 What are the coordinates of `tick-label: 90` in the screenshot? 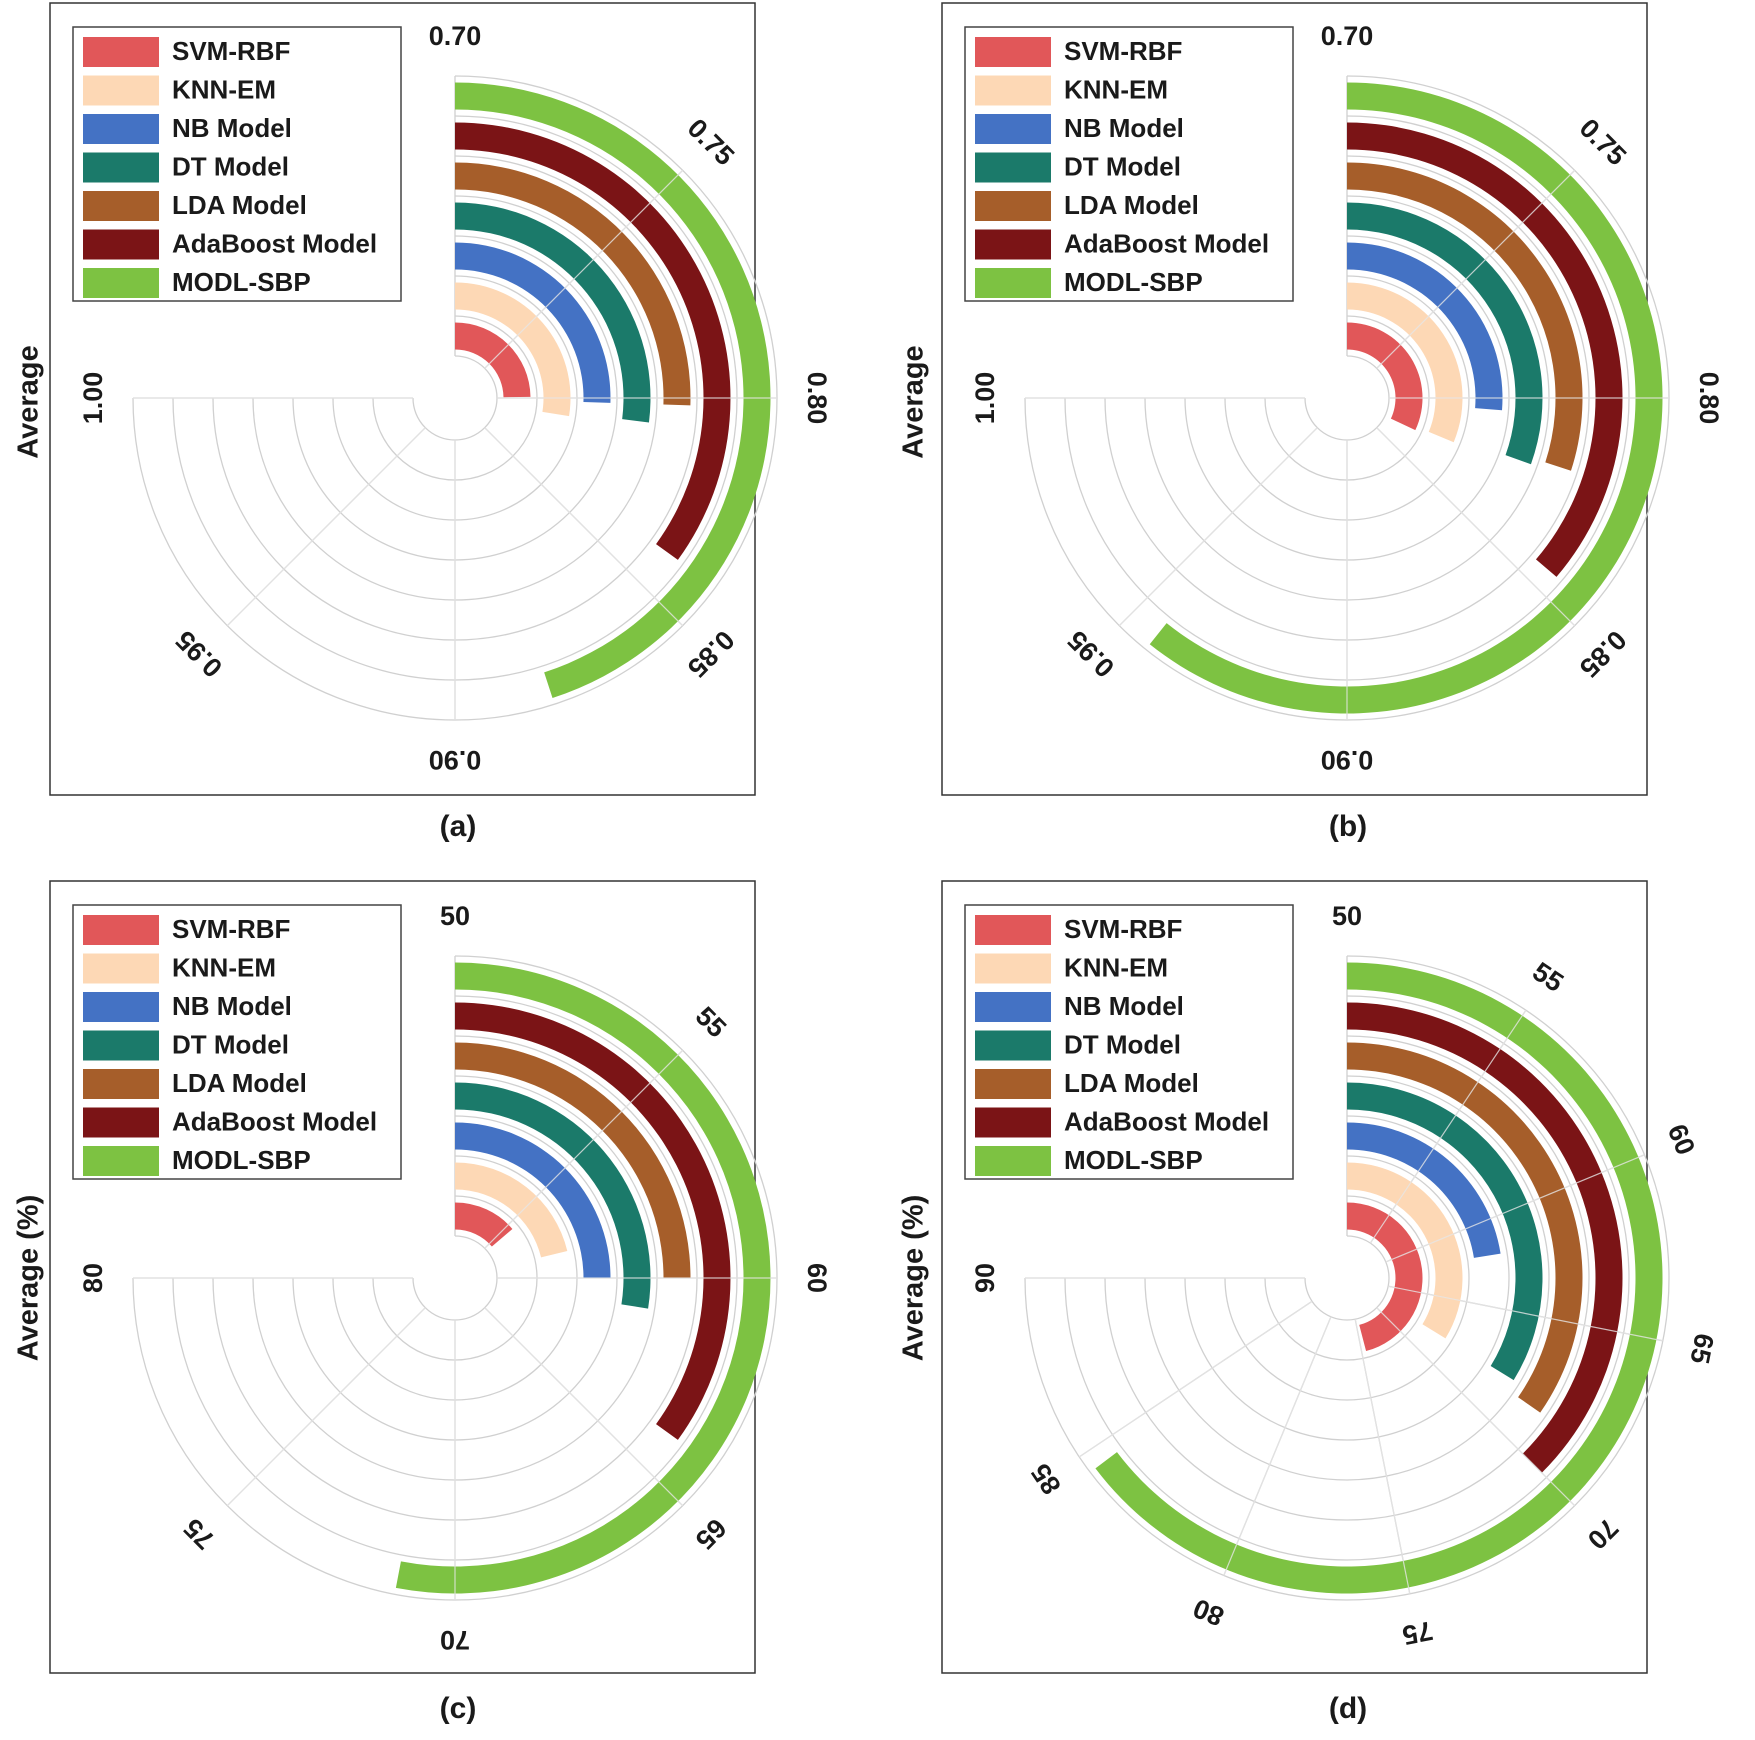 It's located at (985, 1278).